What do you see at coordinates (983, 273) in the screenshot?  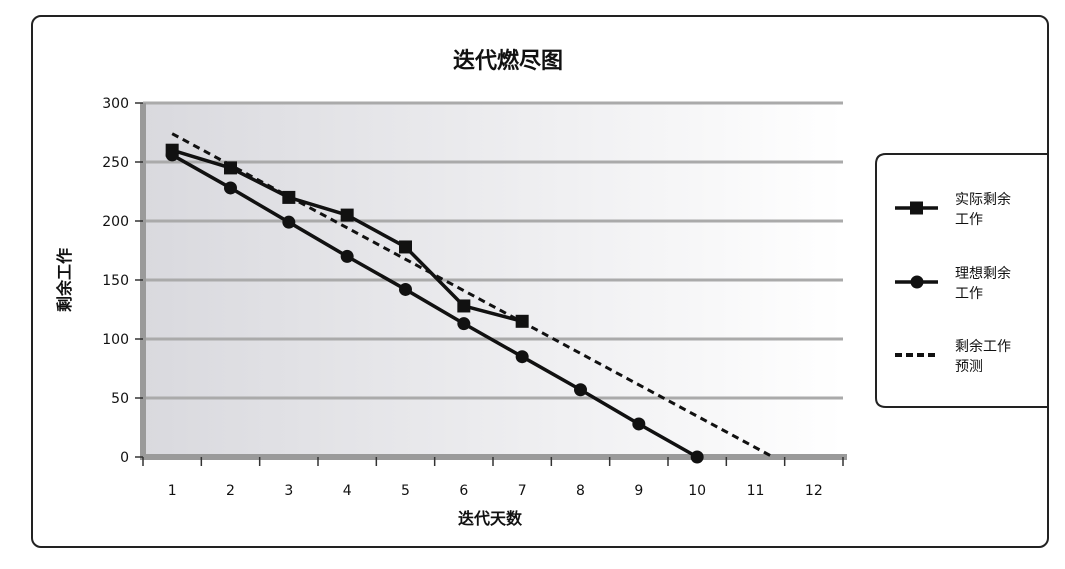 I see `legend-item-2-label: 理想剩余` at bounding box center [983, 273].